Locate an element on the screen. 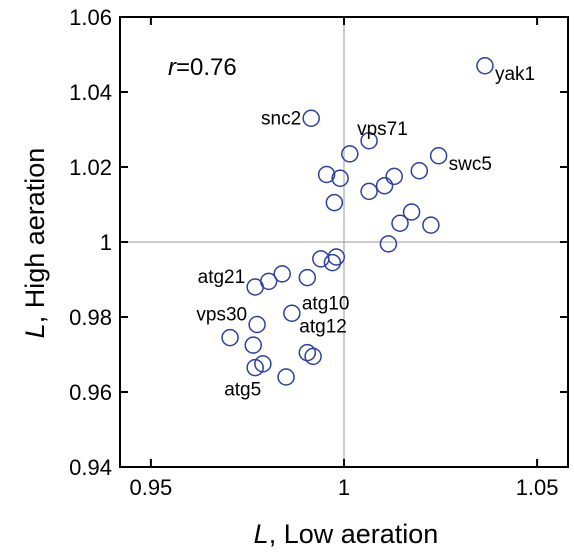 The width and height of the screenshot is (574, 555). point-label-atg5: atg5 is located at coordinates (242, 390).